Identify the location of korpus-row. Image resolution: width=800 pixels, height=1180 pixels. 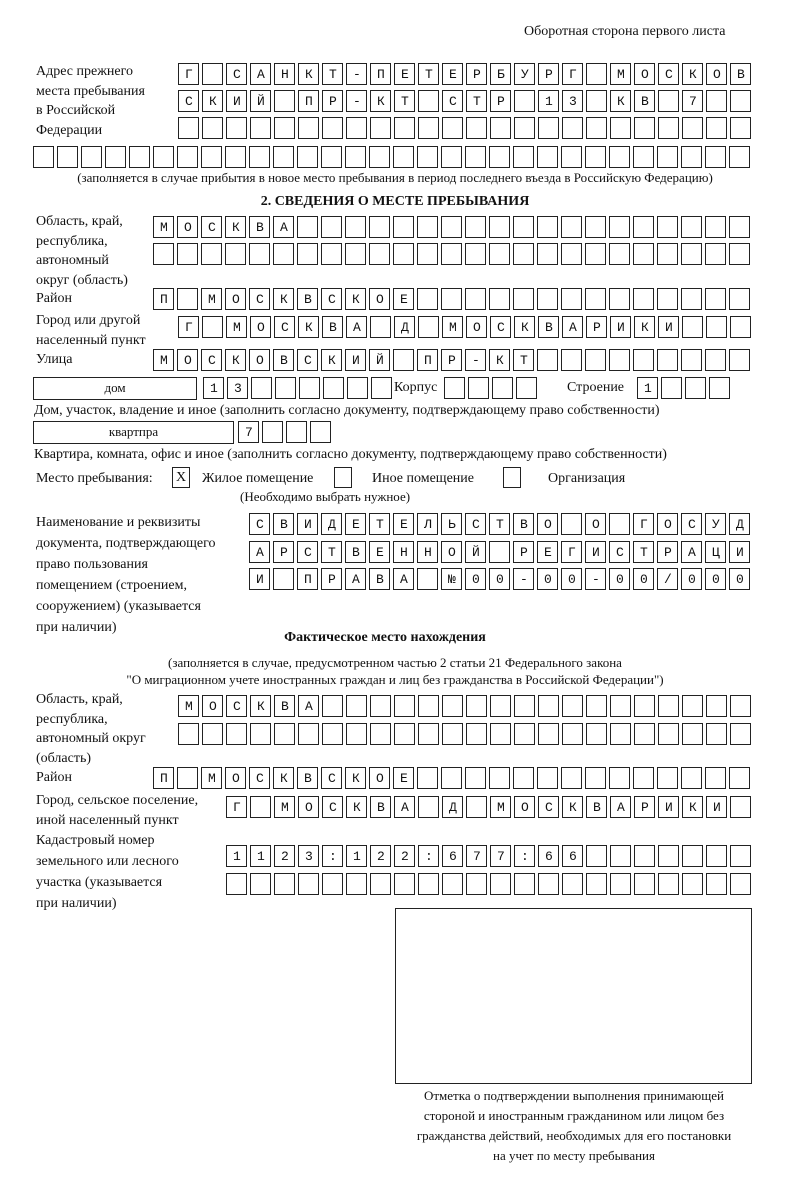
(495, 388).